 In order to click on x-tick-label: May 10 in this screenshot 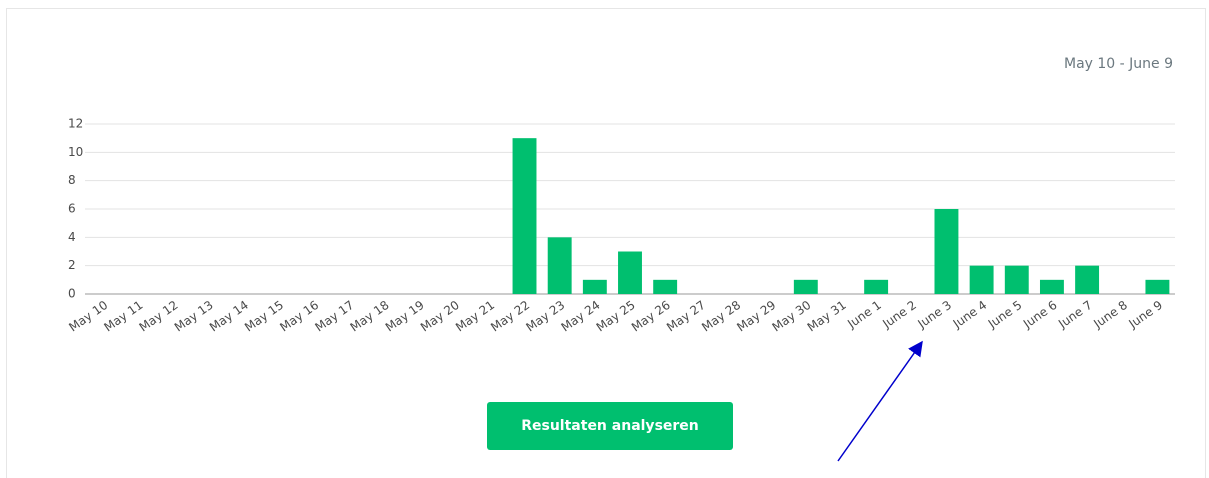, I will do `click(88, 316)`.